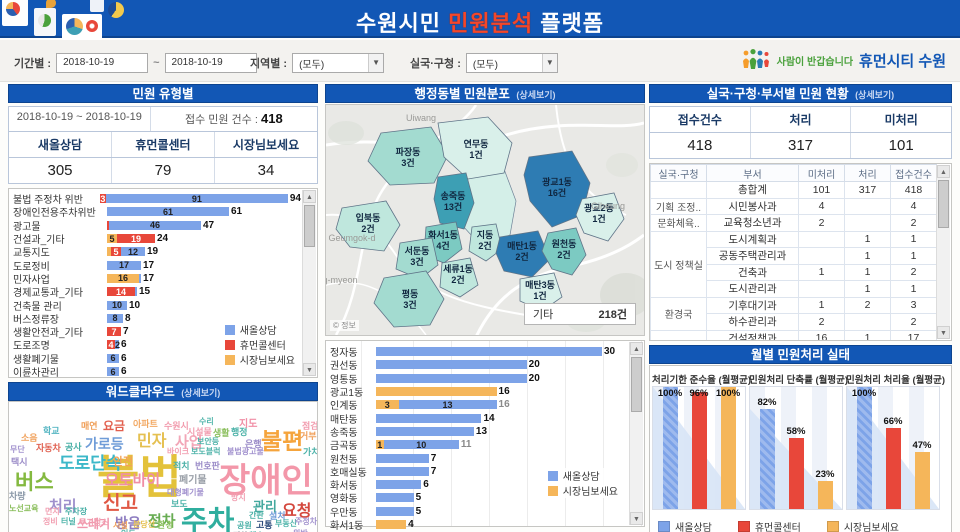 This screenshot has width=960, height=532. What do you see at coordinates (115, 318) in the screenshot?
I see `bar-group: 8` at bounding box center [115, 318].